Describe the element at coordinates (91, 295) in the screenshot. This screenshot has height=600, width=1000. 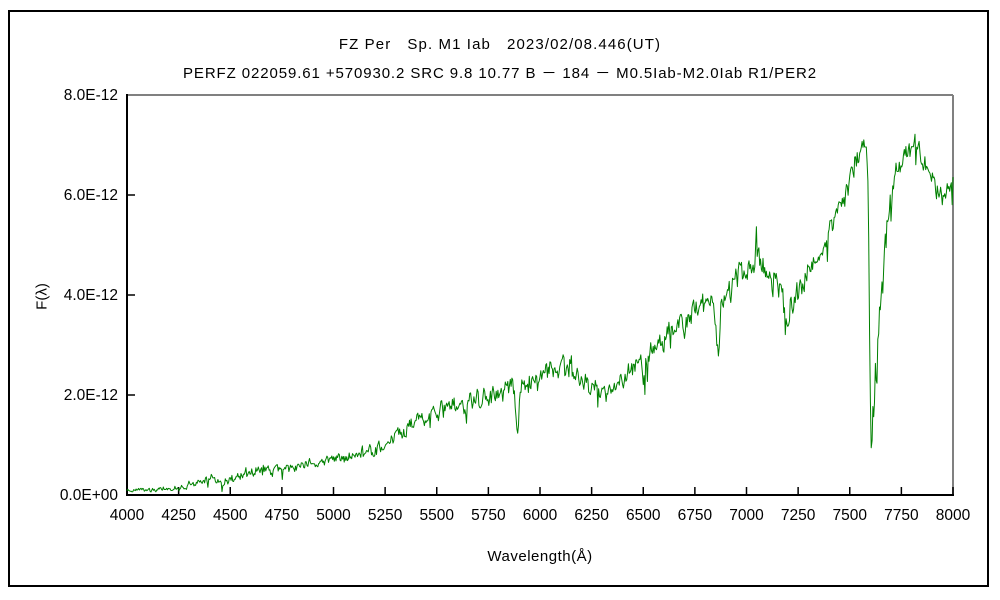
I see `y-tick-label: 4.0E-12` at that location.